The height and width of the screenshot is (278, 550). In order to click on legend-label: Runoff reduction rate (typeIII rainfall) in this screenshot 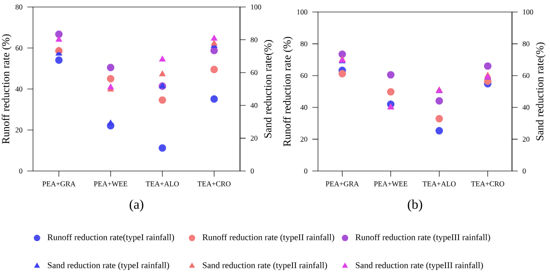, I will do `click(423, 238)`.